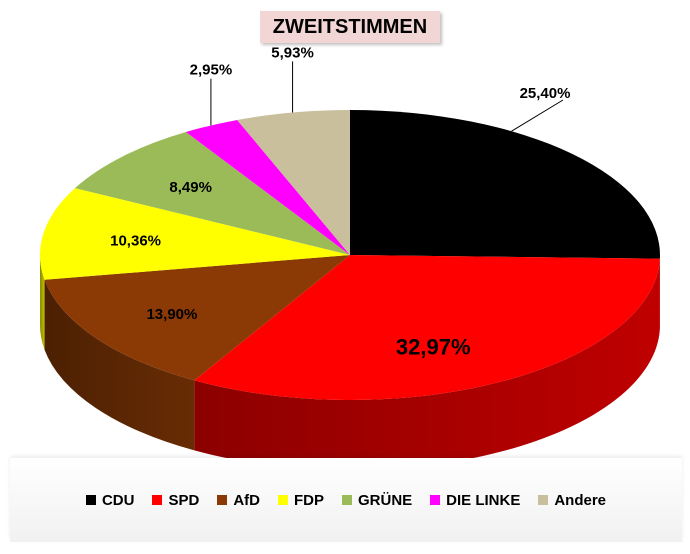 The width and height of the screenshot is (690, 554). I want to click on pie-slice-fdp, so click(194, 234).